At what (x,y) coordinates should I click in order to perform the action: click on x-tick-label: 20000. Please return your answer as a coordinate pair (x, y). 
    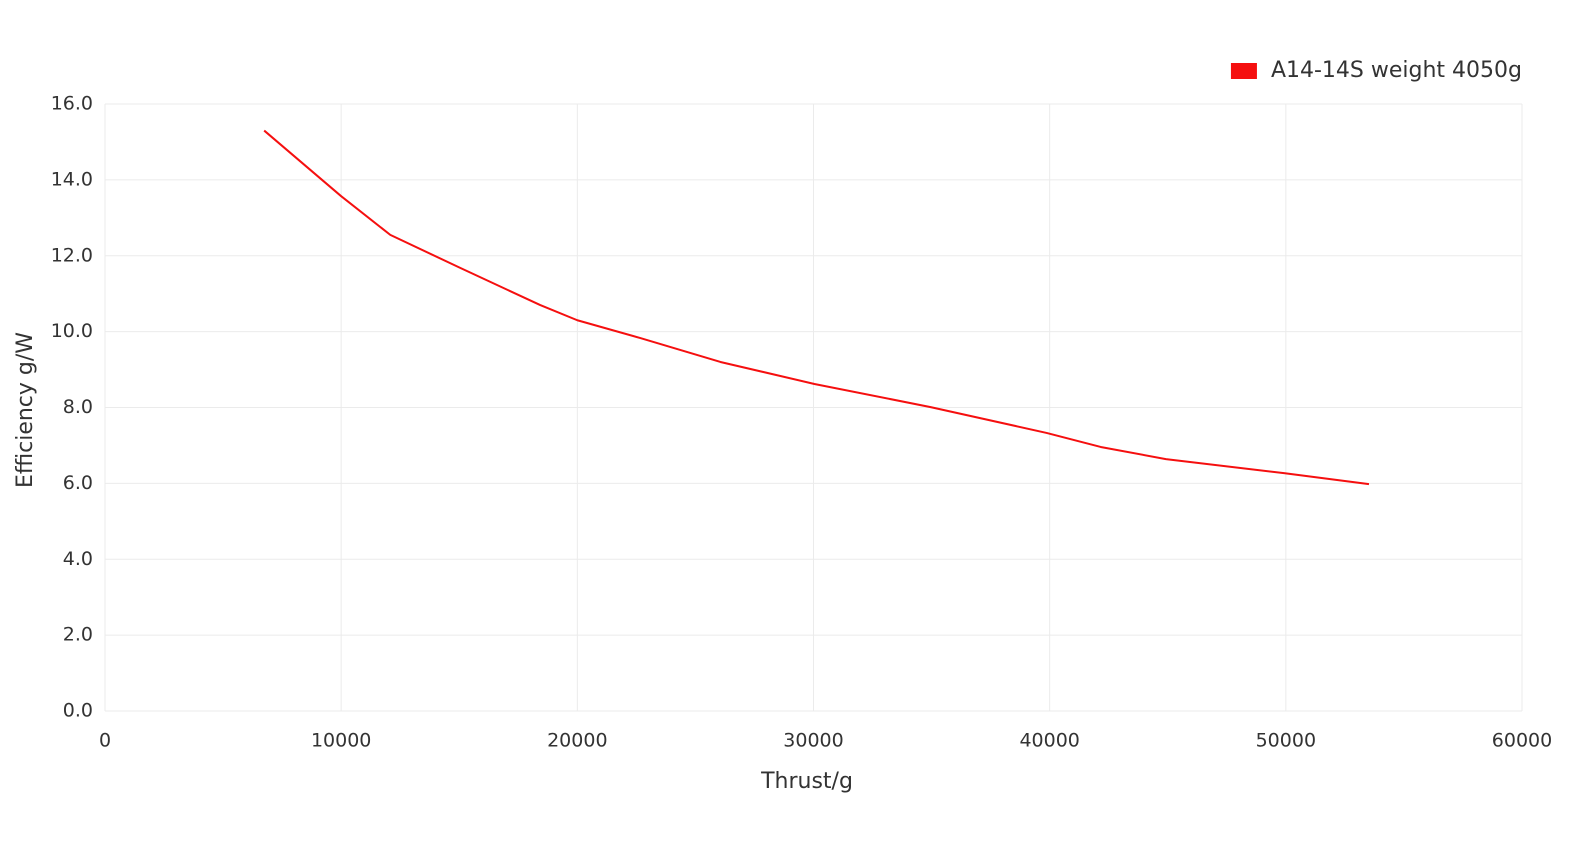
    Looking at the image, I should click on (577, 741).